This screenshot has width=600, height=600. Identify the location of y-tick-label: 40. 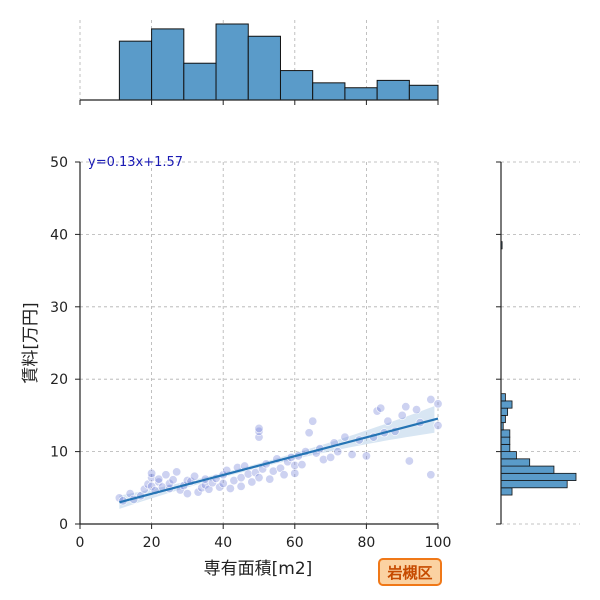
(59, 235).